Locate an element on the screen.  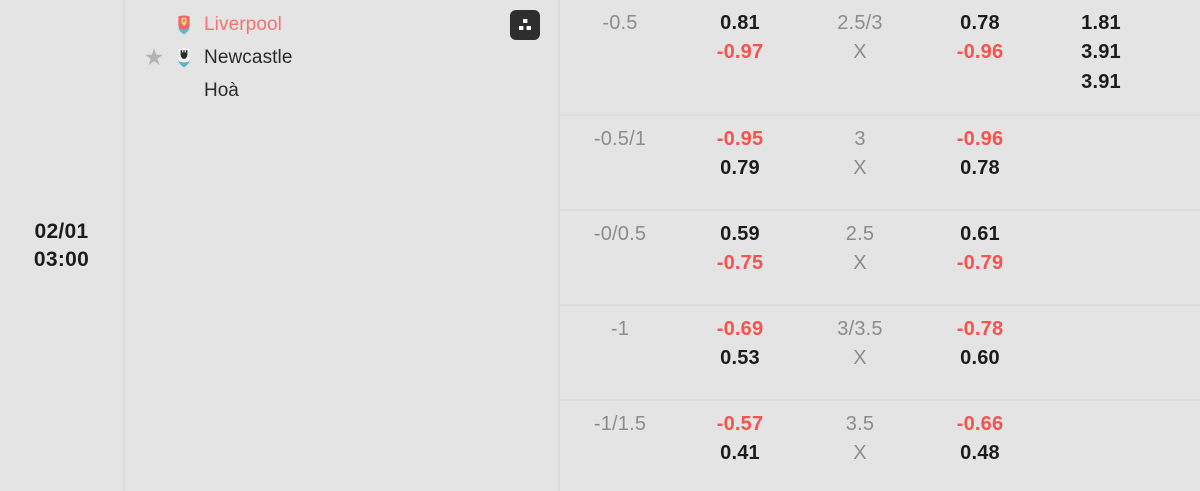
handicap-odds-cell: -0.69 0.53 is located at coordinates (740, 344).